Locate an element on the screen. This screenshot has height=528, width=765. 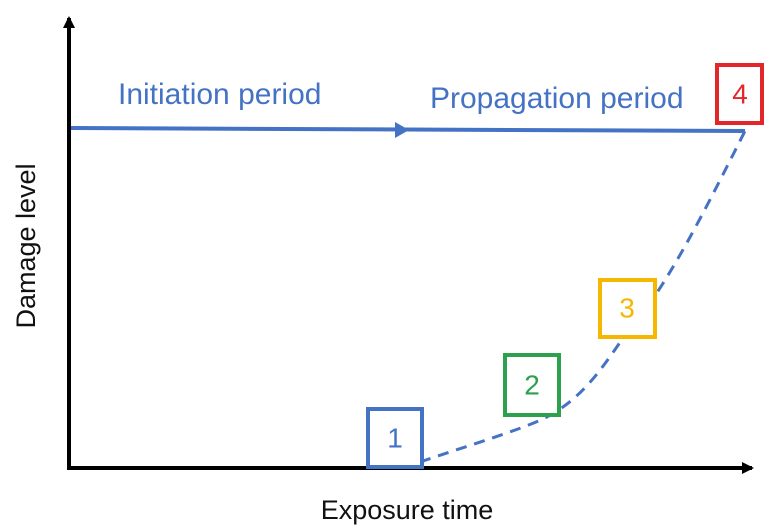
y-axis-label: Damage level is located at coordinates (26, 245).